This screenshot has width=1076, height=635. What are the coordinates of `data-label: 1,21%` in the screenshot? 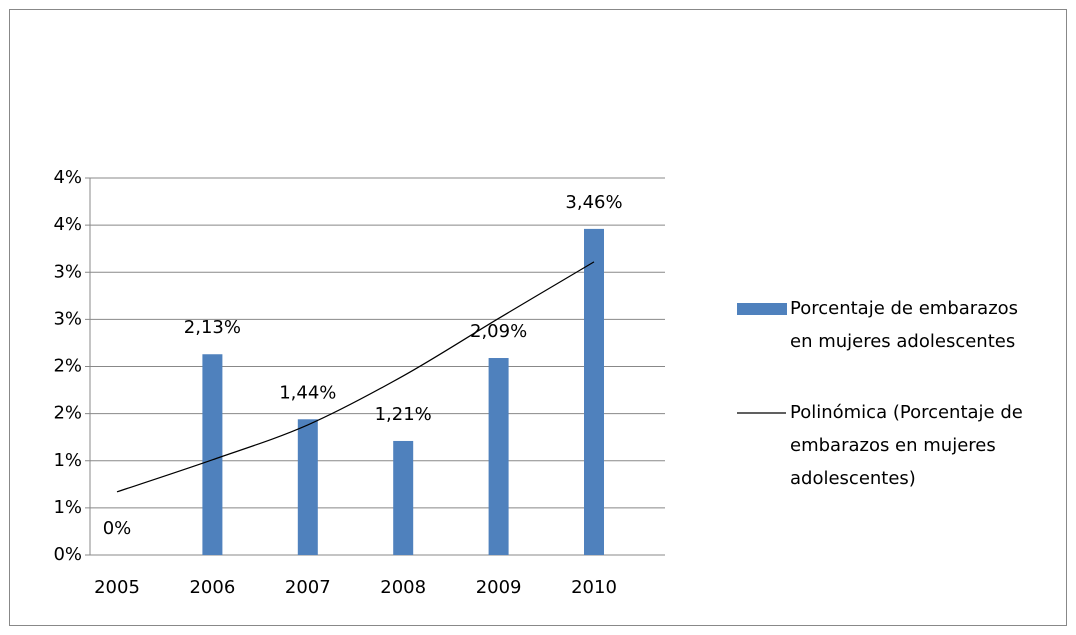 It's located at (403, 414).